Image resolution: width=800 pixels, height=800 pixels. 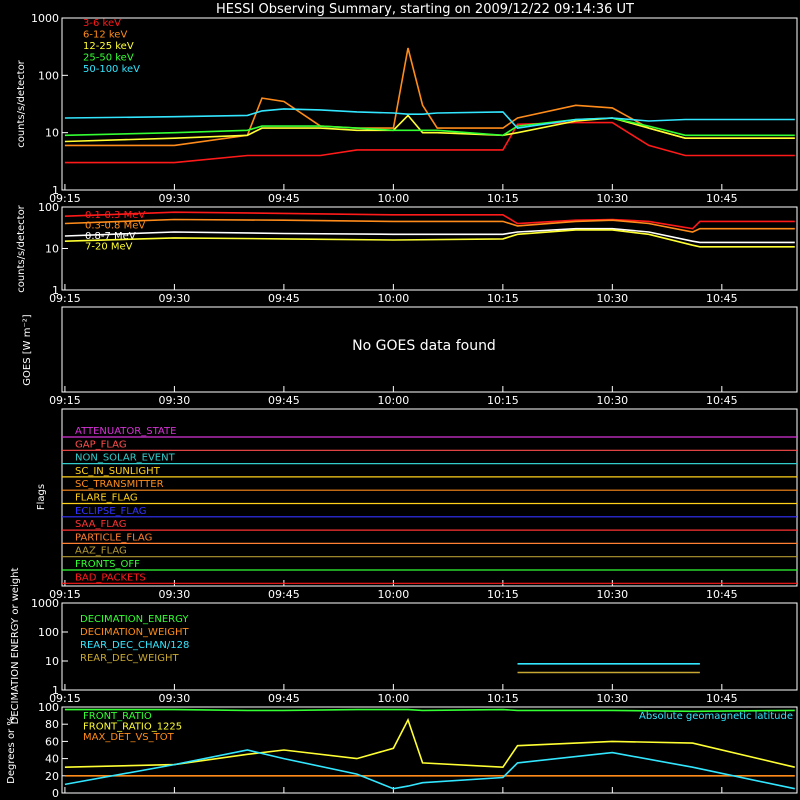 What do you see at coordinates (105, 35) in the screenshot?
I see `legend-entry: 6-12 keV` at bounding box center [105, 35].